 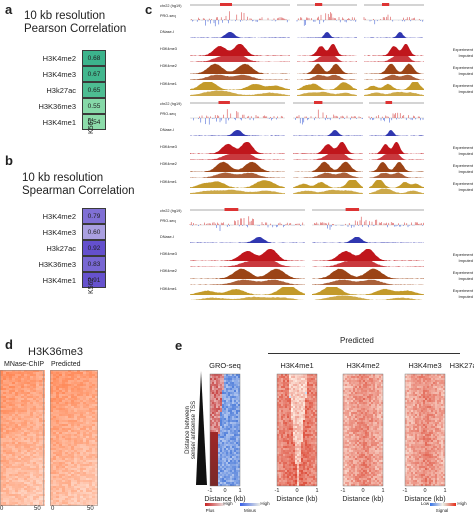 I want to click on track-label-dnase: DNase-I, so click(x=167, y=237).